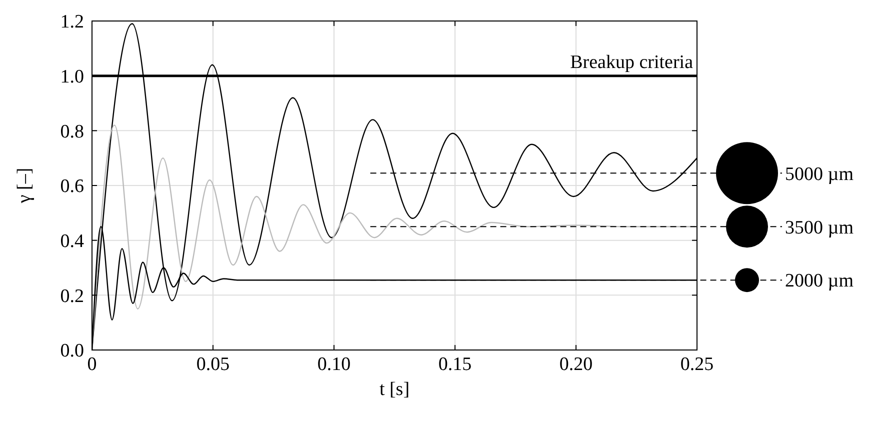 The width and height of the screenshot is (892, 442). What do you see at coordinates (819, 227) in the screenshot?
I see `ref-line-label: 3500 µm` at bounding box center [819, 227].